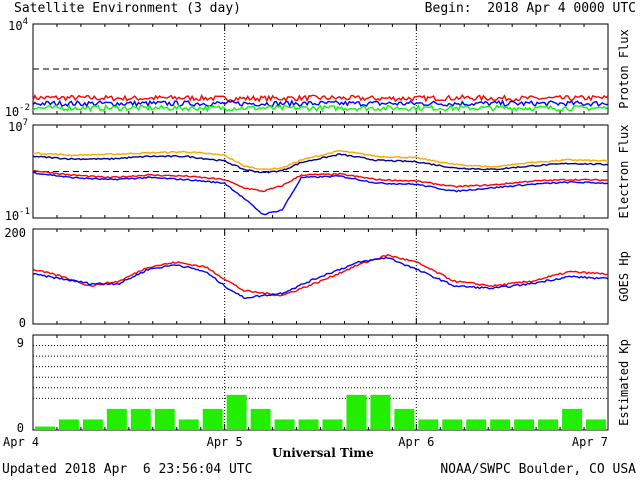 The image size is (640, 480). What do you see at coordinates (320, 193) in the screenshot?
I see `electron-series-blue` at bounding box center [320, 193].